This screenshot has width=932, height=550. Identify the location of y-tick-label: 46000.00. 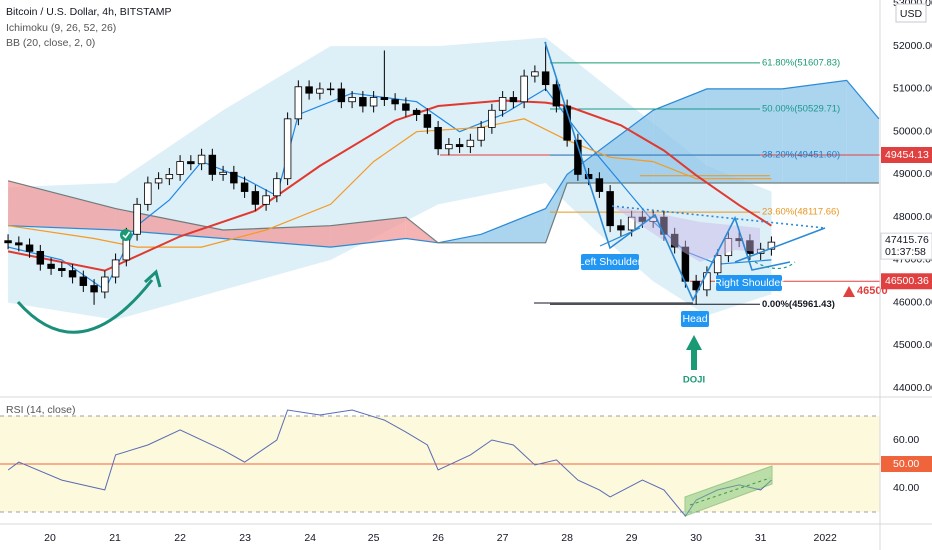
(912, 302).